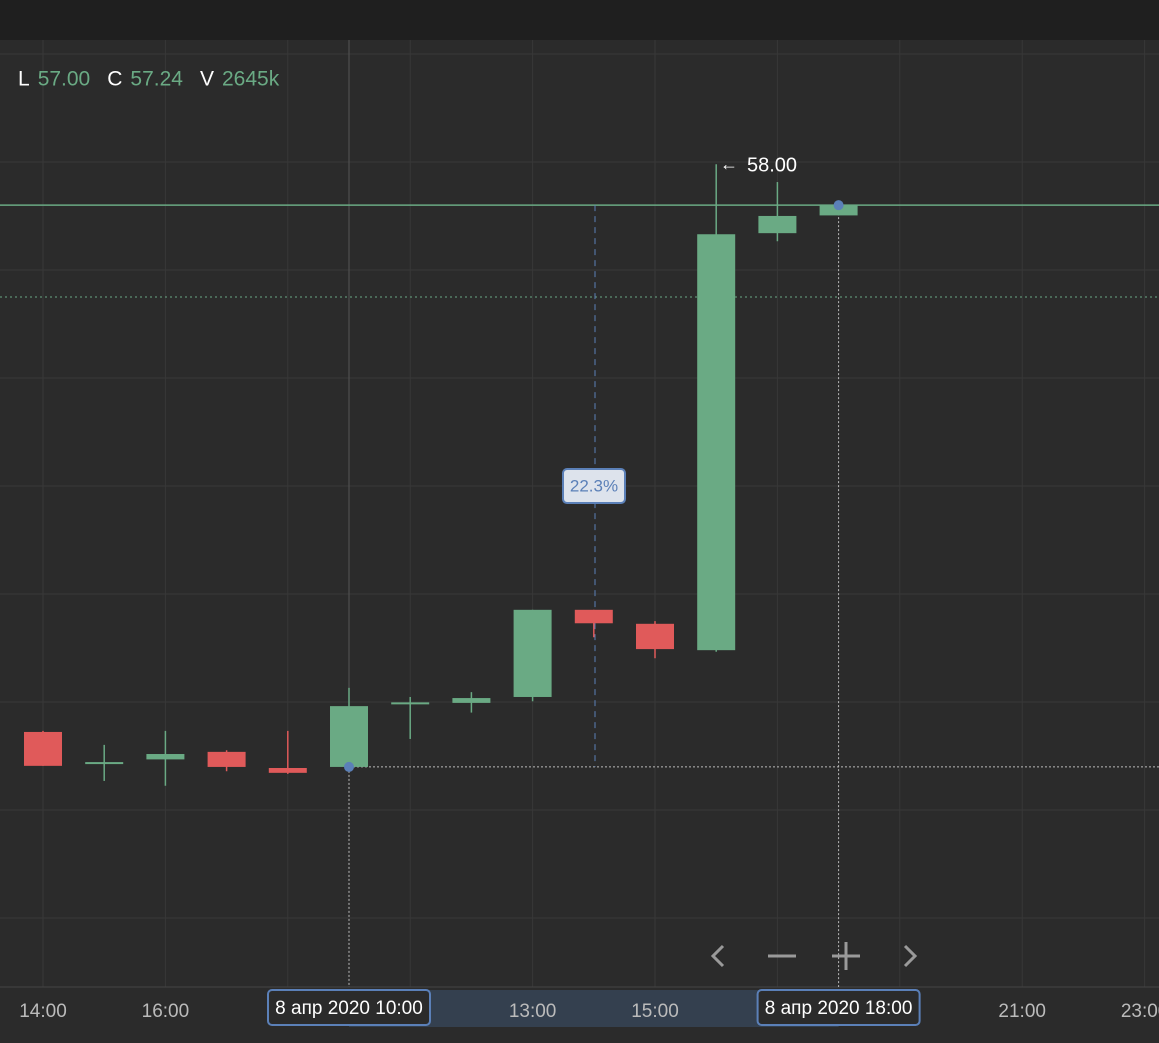 This screenshot has height=1043, width=1159. Describe the element at coordinates (64, 79) in the screenshot. I see `legend-value: 57.00` at that location.